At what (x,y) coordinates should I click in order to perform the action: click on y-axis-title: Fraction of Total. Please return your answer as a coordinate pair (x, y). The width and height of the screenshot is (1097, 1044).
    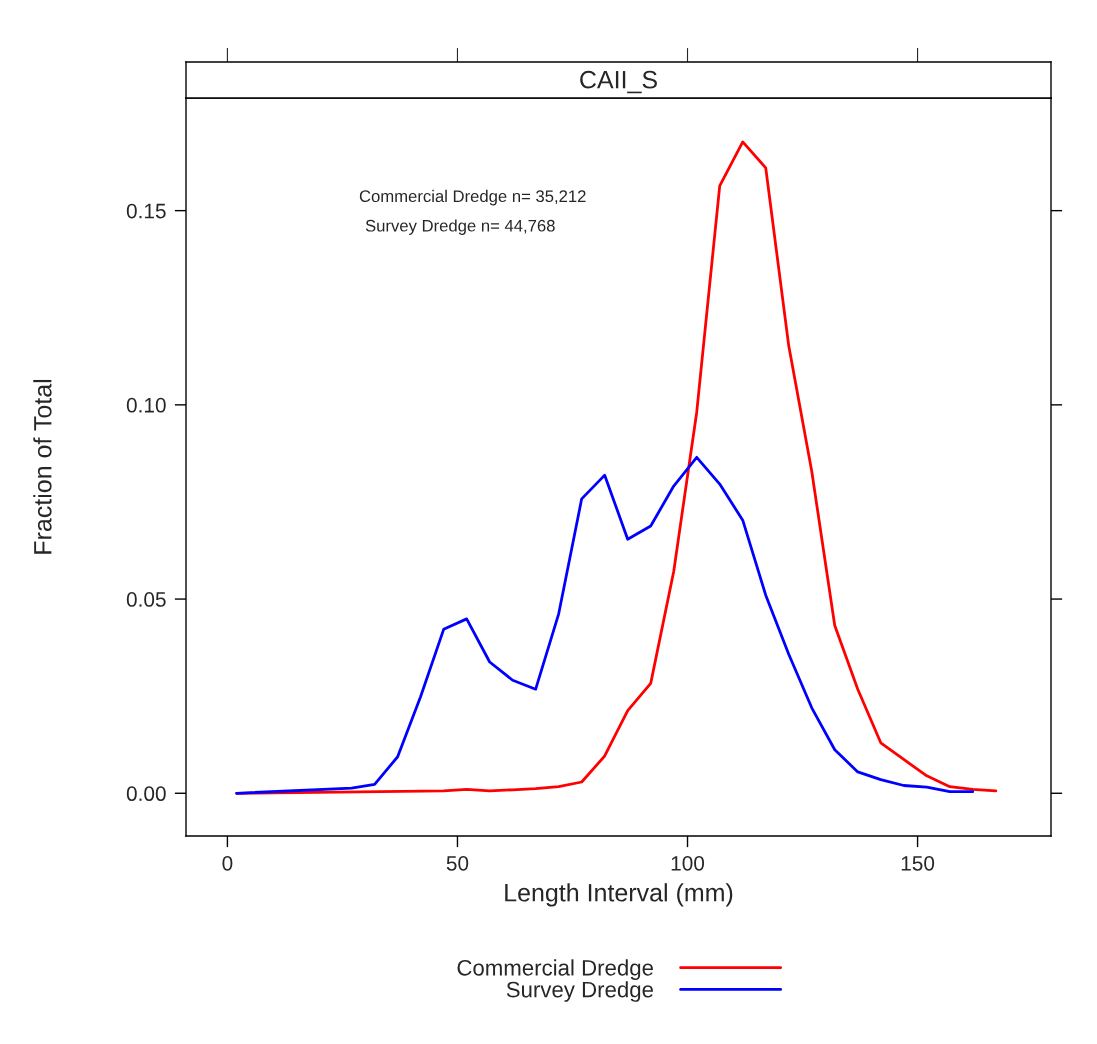
    Looking at the image, I should click on (42, 466).